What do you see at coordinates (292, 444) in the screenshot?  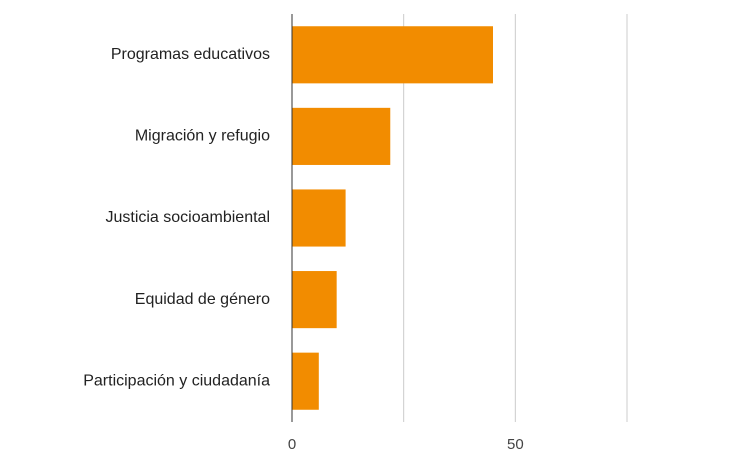 I see `x-tick-label: 0` at bounding box center [292, 444].